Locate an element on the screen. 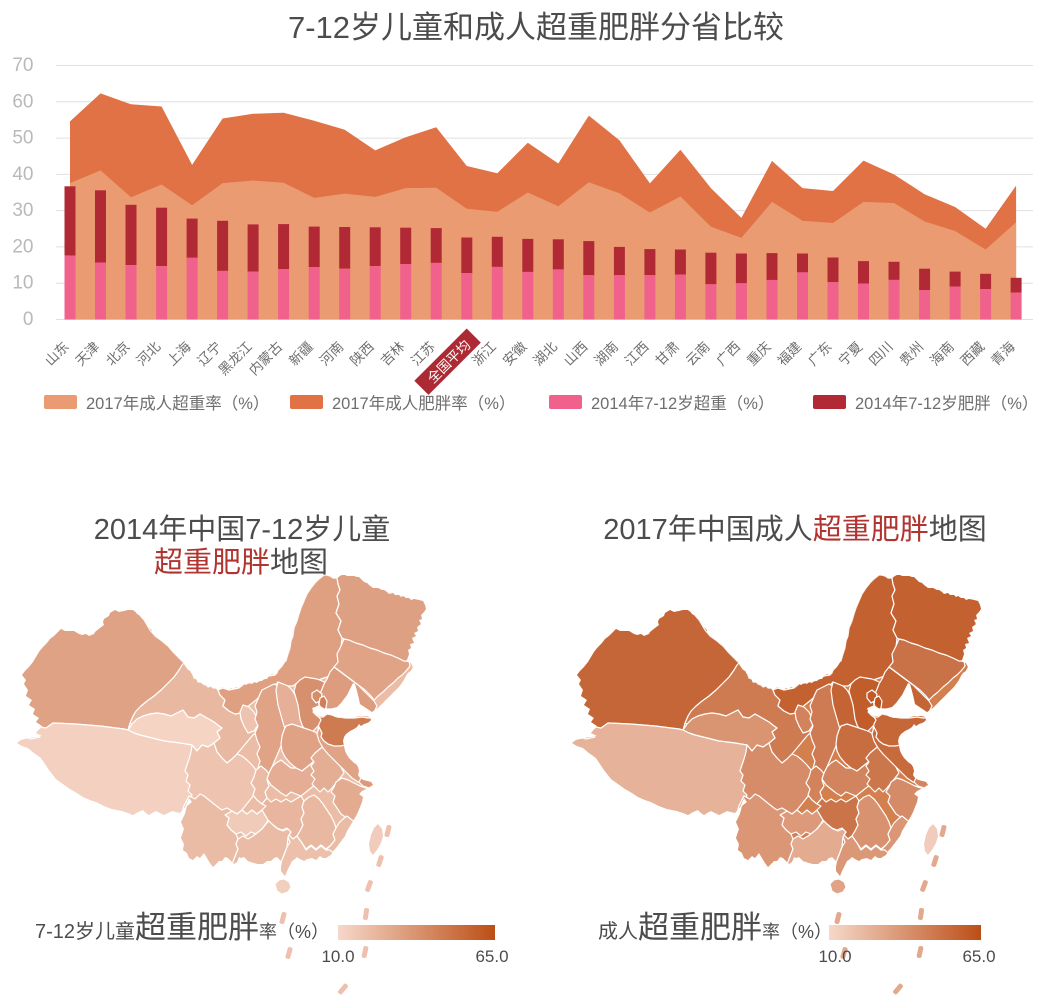 The width and height of the screenshot is (1062, 1000). svg-text: 0 is located at coordinates (28, 319).